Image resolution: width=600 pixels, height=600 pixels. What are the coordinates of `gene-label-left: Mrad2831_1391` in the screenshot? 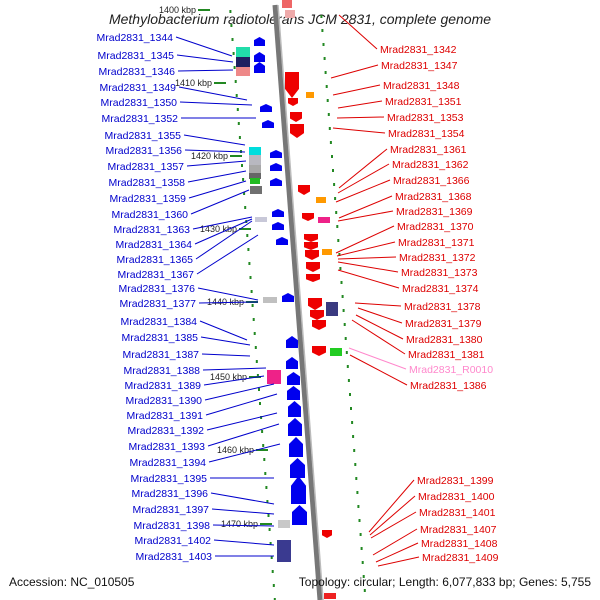 It's located at (165, 416).